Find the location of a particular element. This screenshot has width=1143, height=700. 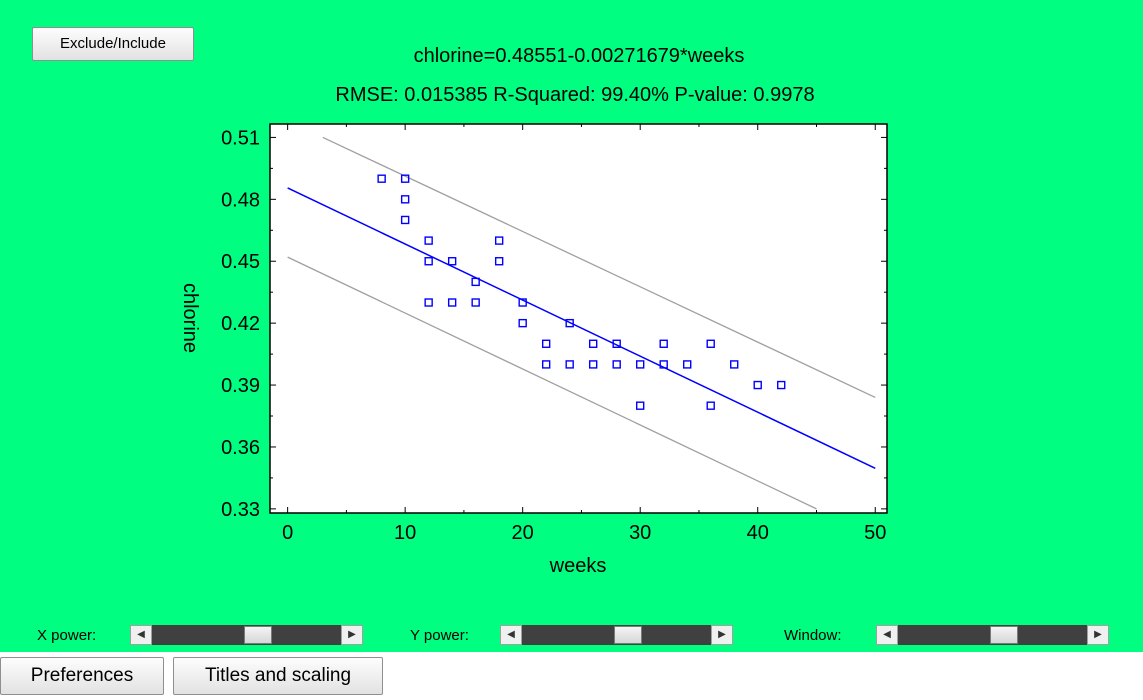

y-power-right-arrow-icon: ▶ is located at coordinates (722, 635).